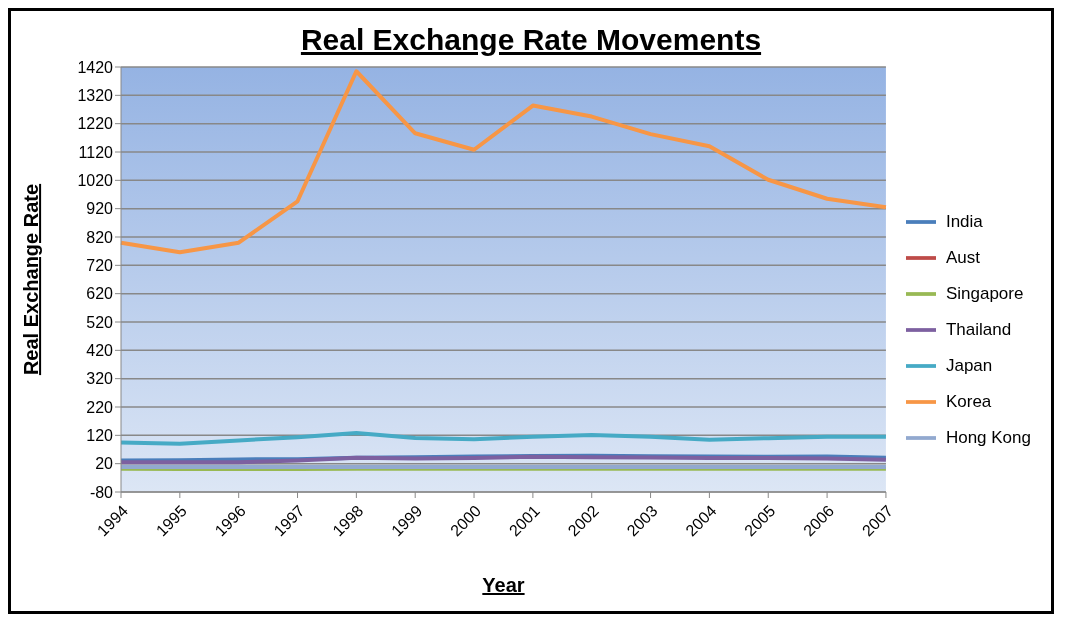 The image size is (1072, 623). I want to click on y-tick-label: 620, so click(100, 294).